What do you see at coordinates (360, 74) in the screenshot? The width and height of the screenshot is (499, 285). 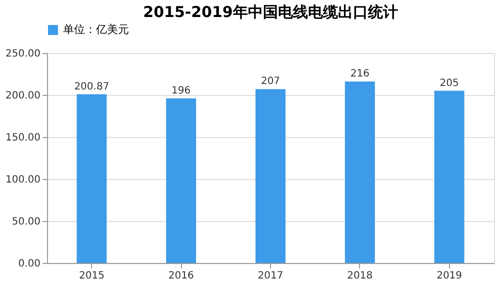 I see `data-label: 216` at bounding box center [360, 74].